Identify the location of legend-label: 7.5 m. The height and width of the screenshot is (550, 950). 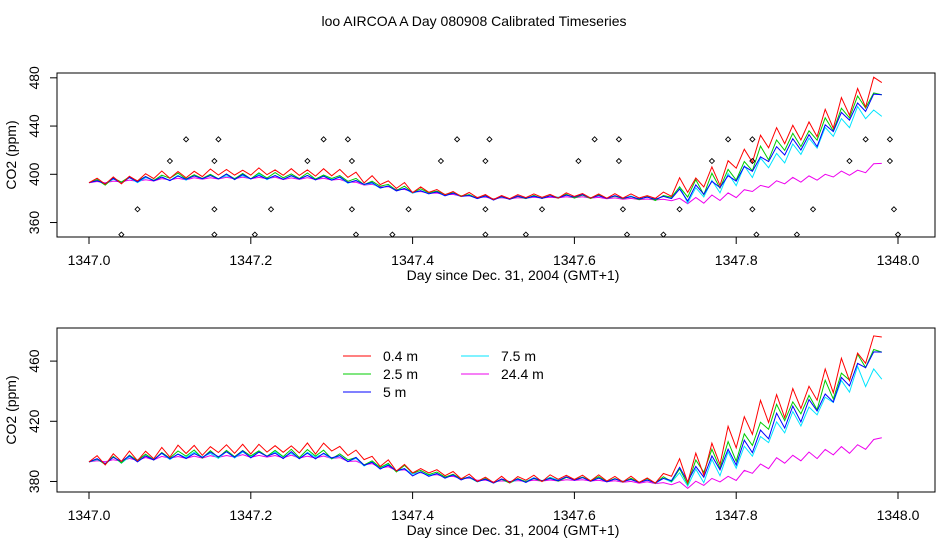
(518, 356).